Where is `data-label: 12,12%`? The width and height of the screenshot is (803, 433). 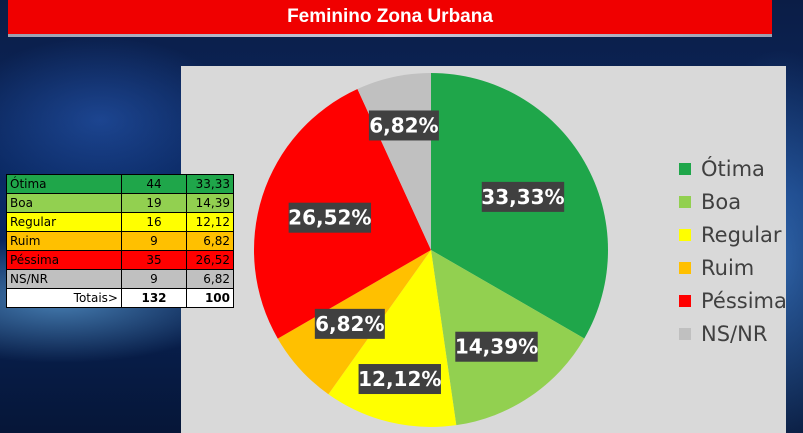 data-label: 12,12% is located at coordinates (399, 379).